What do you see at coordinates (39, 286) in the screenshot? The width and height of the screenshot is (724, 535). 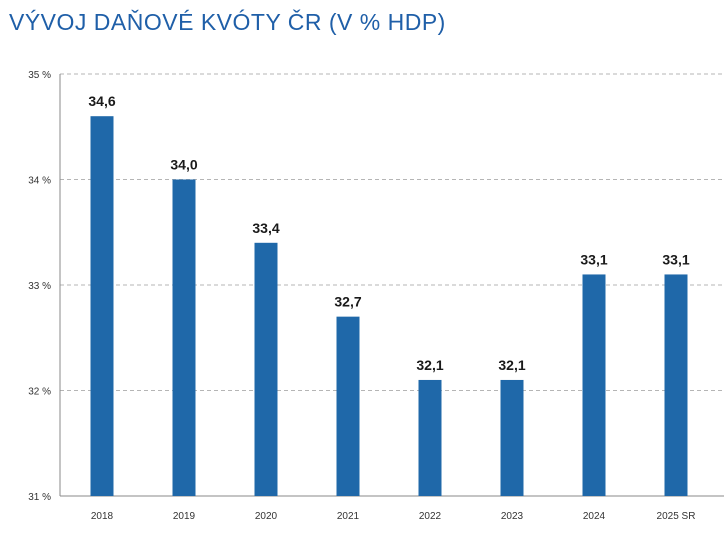 I see `y-tick-label: 33 %` at bounding box center [39, 286].